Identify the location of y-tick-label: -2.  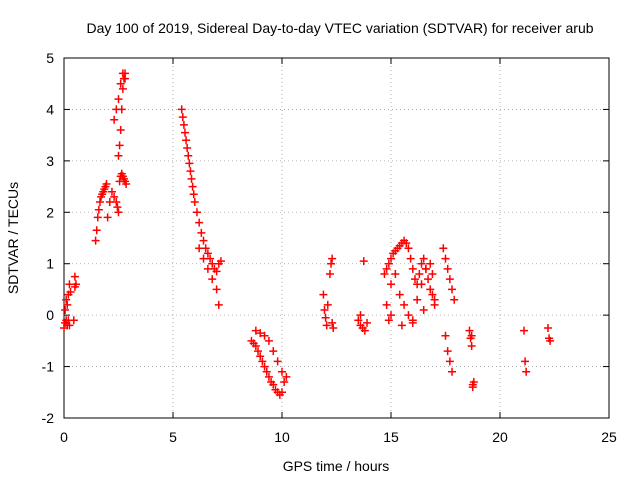
(48, 418).